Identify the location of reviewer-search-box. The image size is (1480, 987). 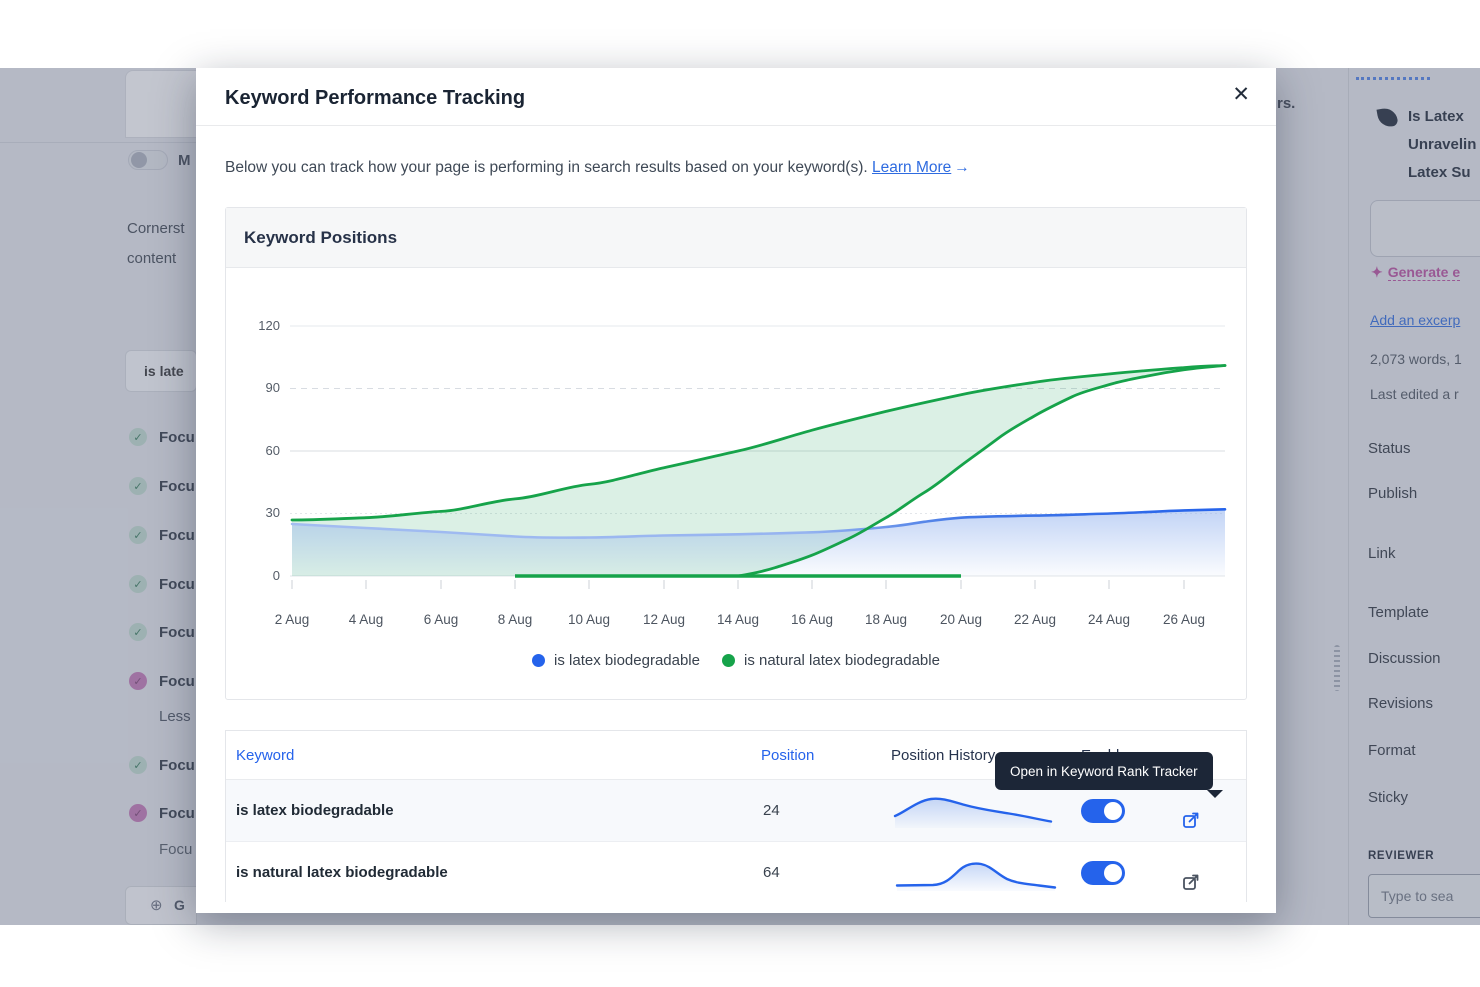
(1424, 896).